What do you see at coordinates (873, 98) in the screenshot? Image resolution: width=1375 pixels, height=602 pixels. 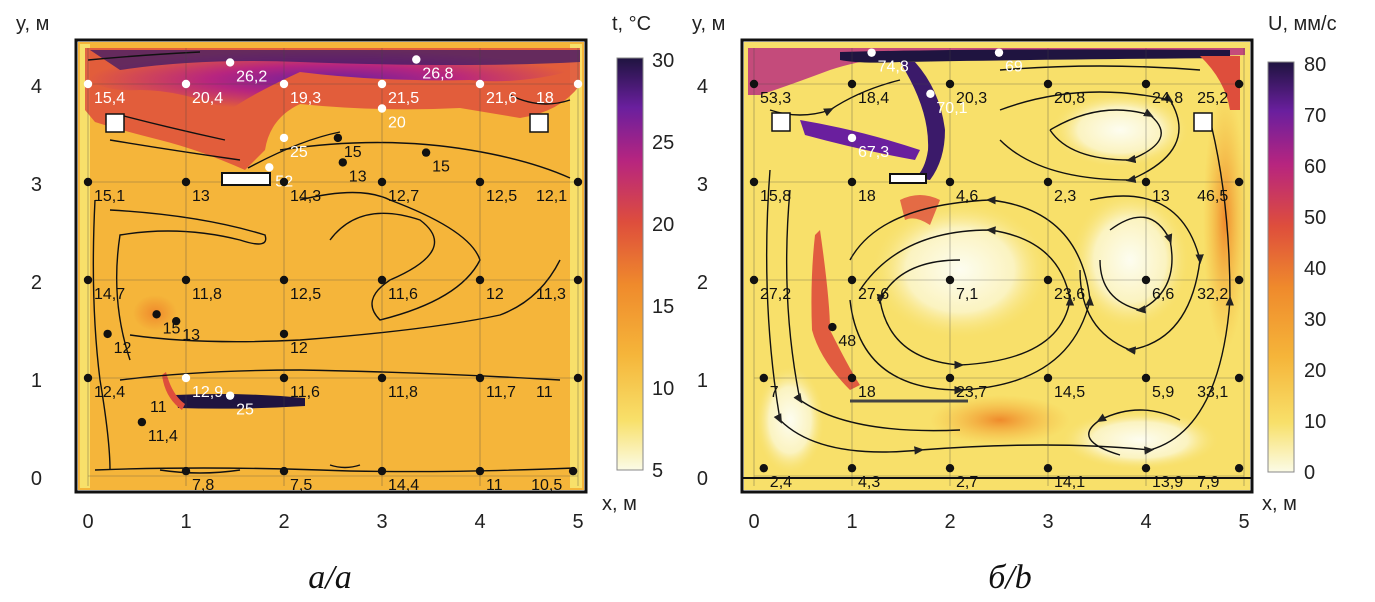 I see `data-label: 18,4` at bounding box center [873, 98].